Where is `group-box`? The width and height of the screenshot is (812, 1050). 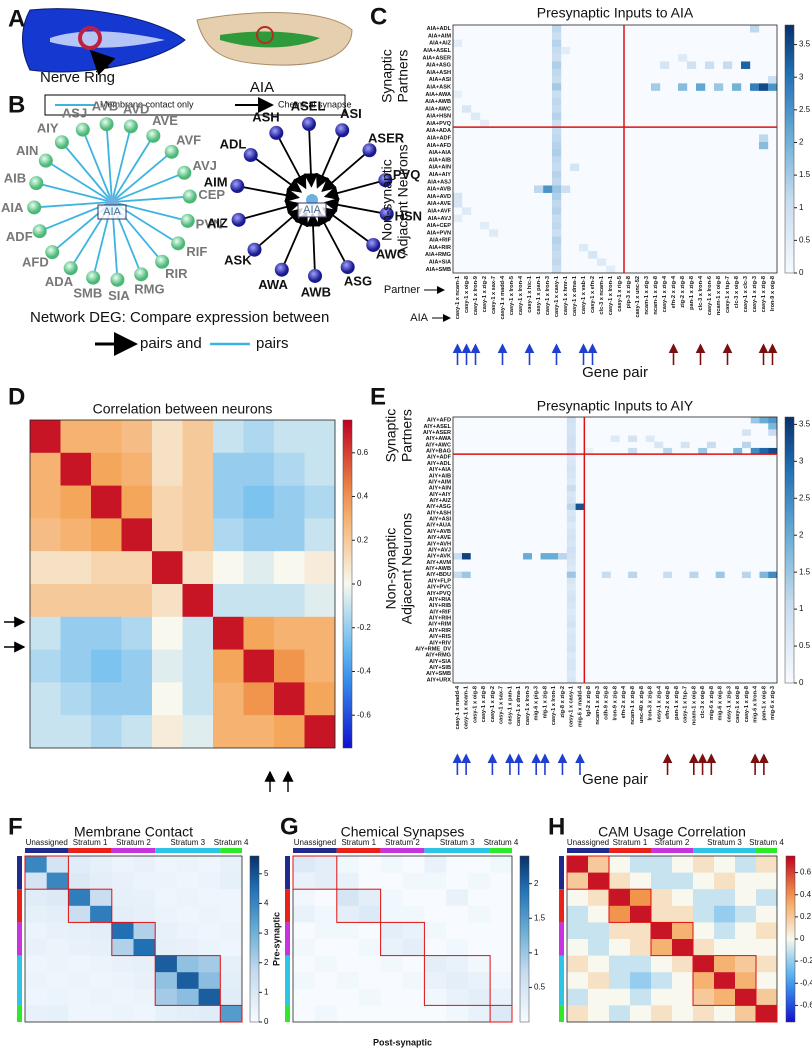
group-box is located at coordinates (457, 980).